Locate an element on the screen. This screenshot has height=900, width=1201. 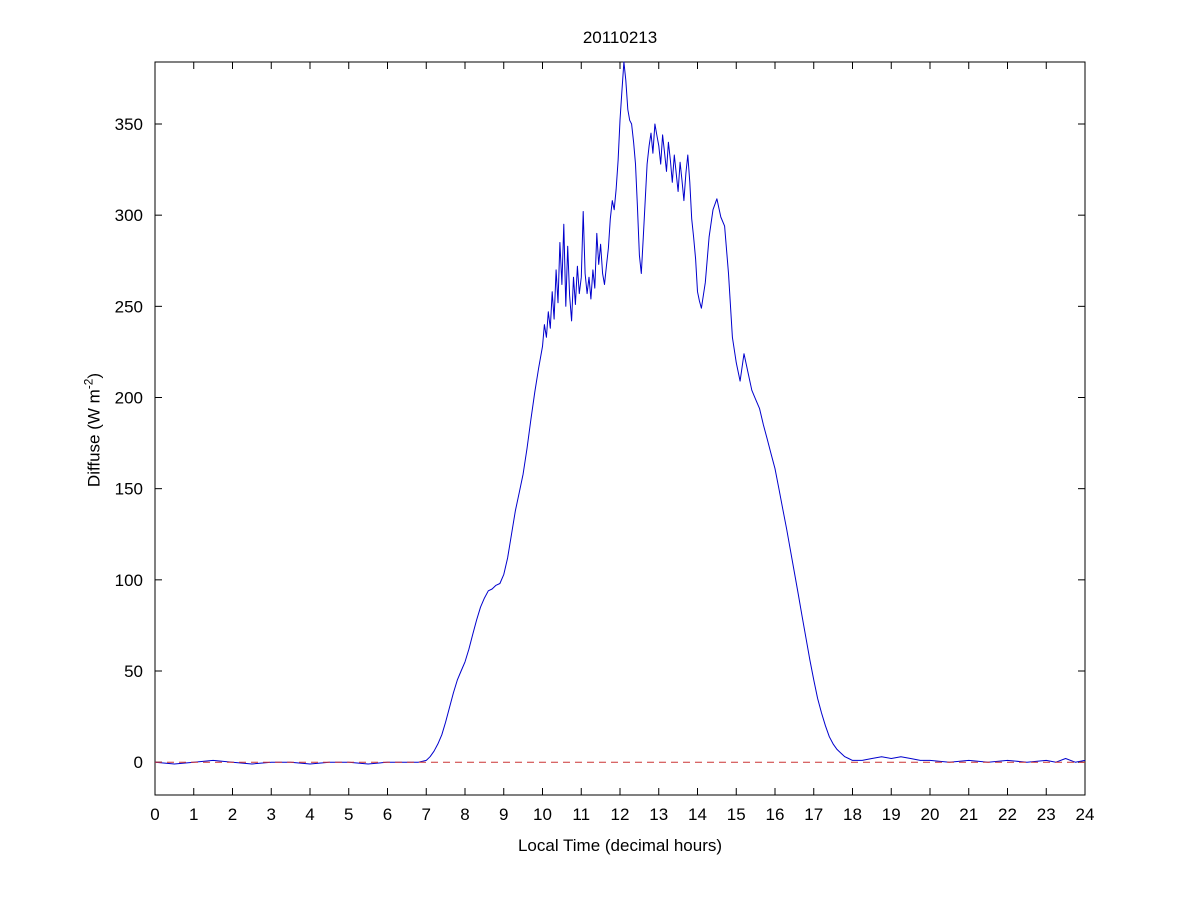
y-tick-label: 100 is located at coordinates (129, 580).